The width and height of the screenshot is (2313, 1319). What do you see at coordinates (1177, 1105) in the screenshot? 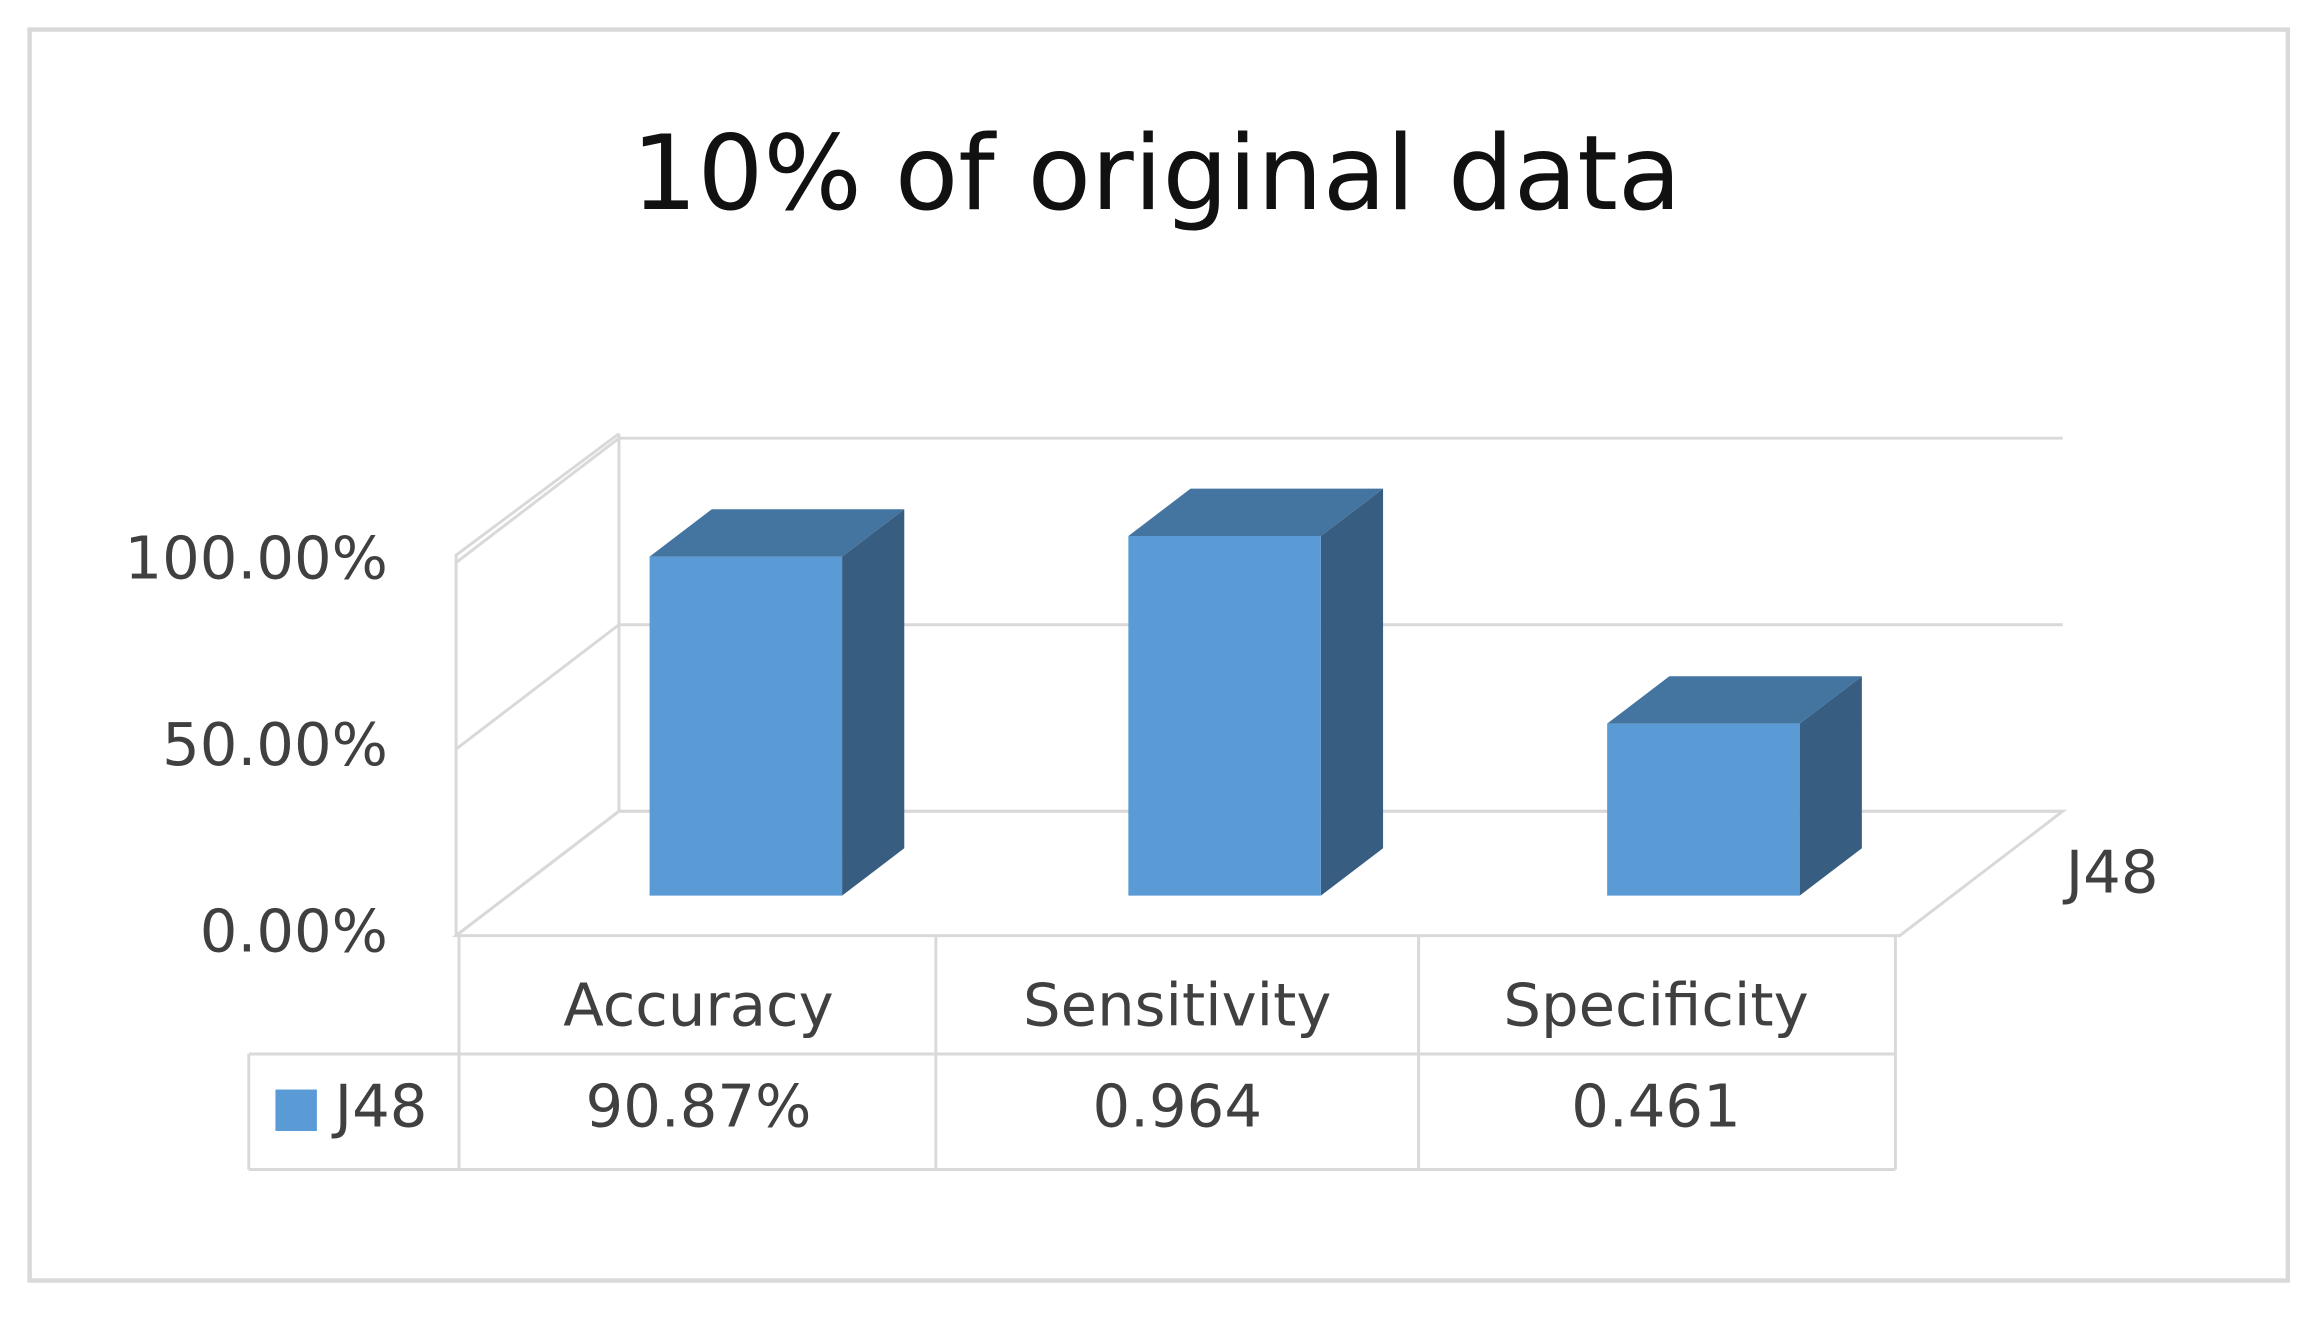
I see `table-value: 0.964` at bounding box center [1177, 1105].